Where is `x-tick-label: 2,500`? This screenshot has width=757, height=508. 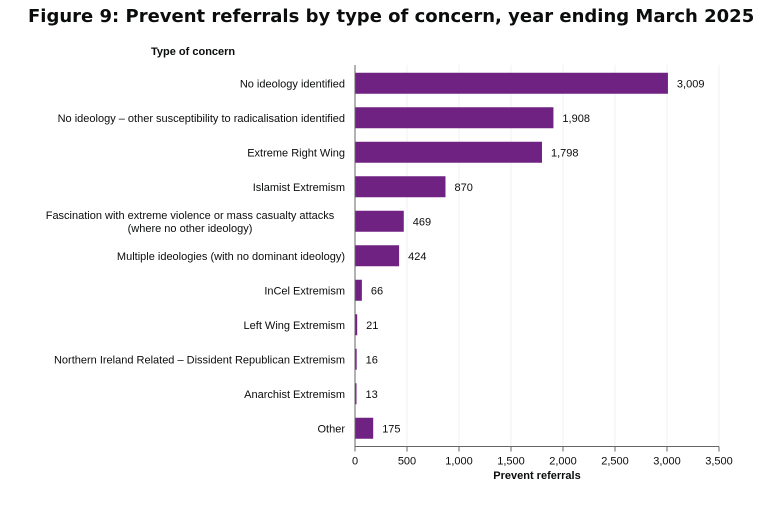
x-tick-label: 2,500 is located at coordinates (615, 462).